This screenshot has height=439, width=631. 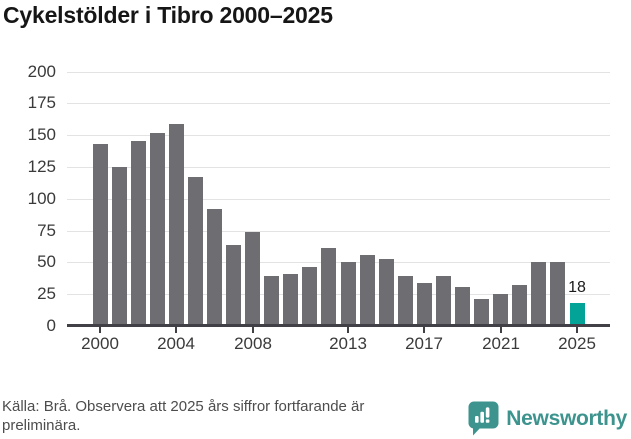 I want to click on x-tick-label-2008: 2008, so click(x=253, y=343).